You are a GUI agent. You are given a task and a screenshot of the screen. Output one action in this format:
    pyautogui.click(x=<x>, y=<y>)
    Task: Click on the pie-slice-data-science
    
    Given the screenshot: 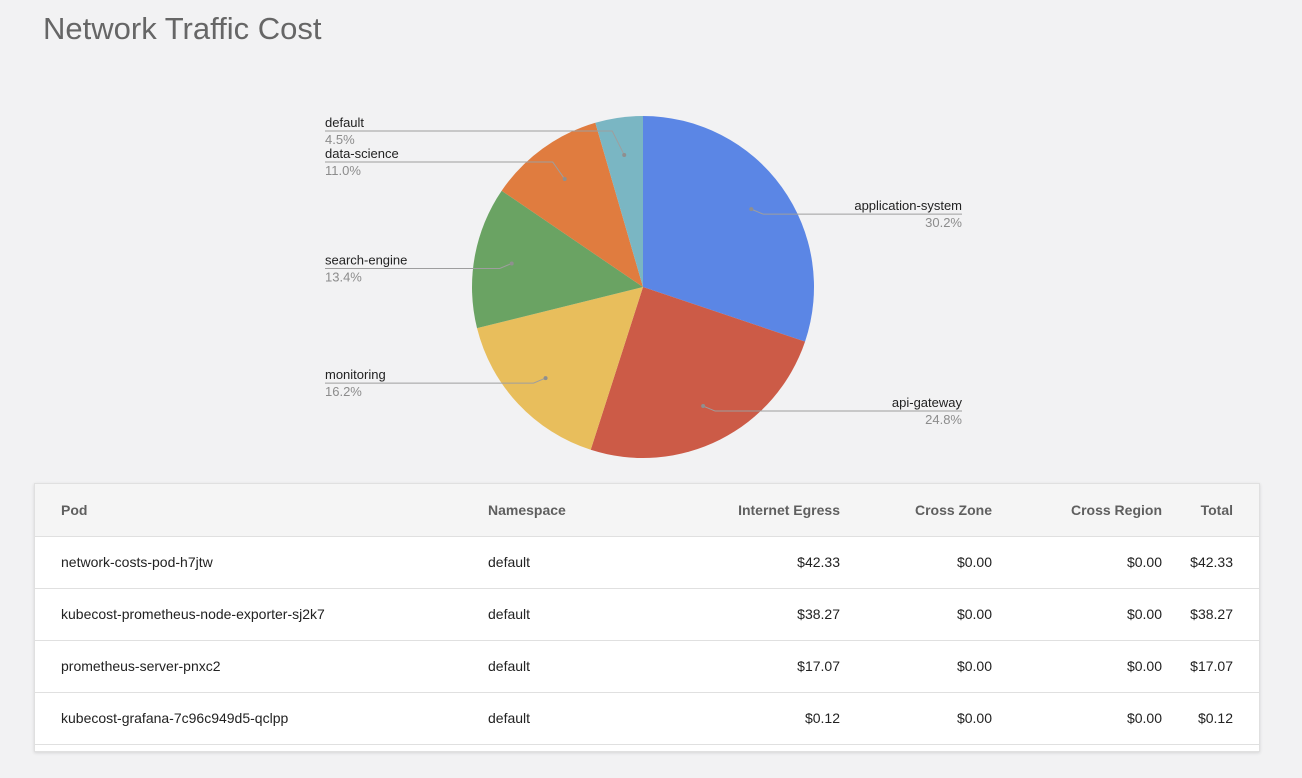 What is the action you would take?
    pyautogui.click(x=572, y=205)
    